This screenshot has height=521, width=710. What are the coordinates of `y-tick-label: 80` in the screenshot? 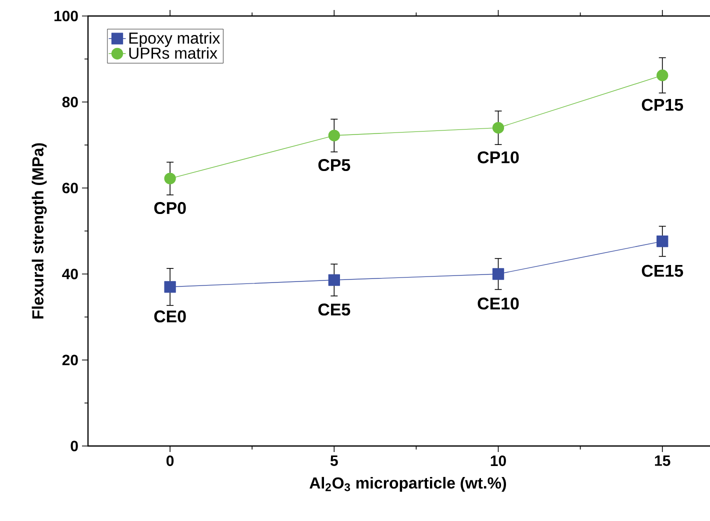 It's located at (70, 102).